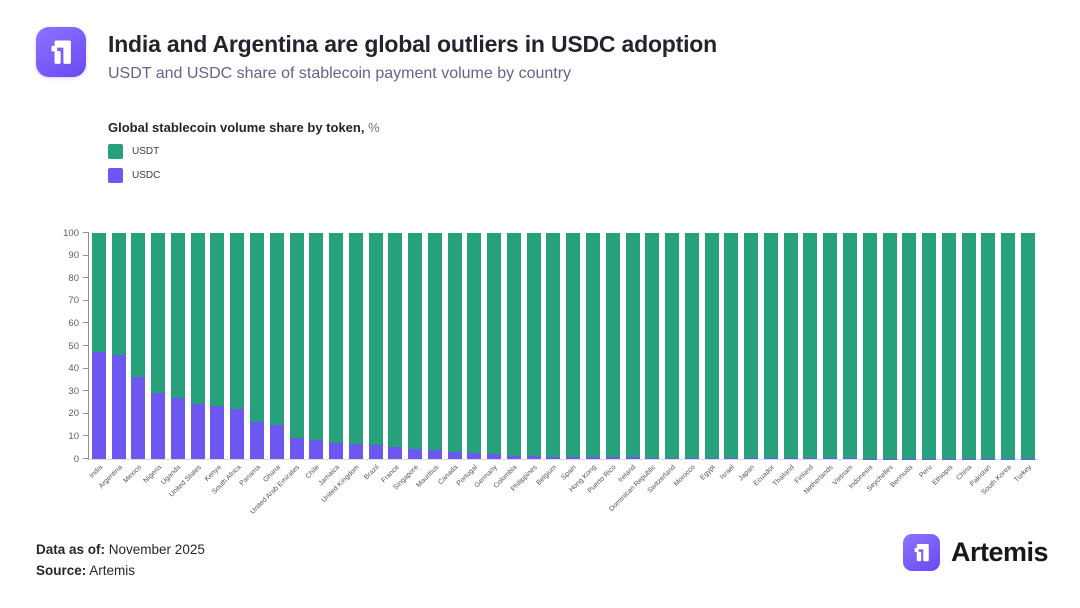 The height and width of the screenshot is (608, 1080). What do you see at coordinates (73, 368) in the screenshot?
I see `y-tick-label: 40` at bounding box center [73, 368].